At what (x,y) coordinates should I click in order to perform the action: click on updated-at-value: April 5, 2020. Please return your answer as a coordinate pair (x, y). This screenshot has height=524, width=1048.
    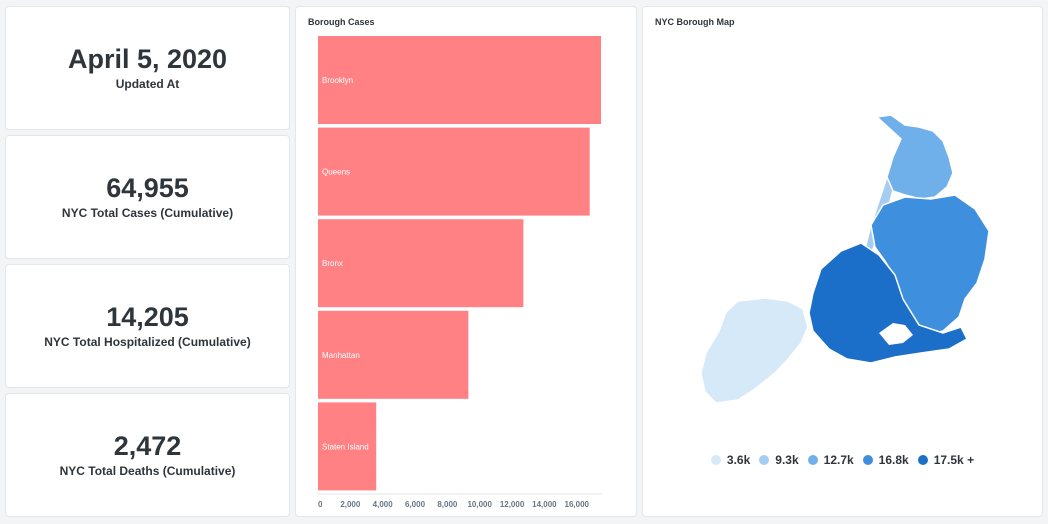
    Looking at the image, I should click on (147, 59).